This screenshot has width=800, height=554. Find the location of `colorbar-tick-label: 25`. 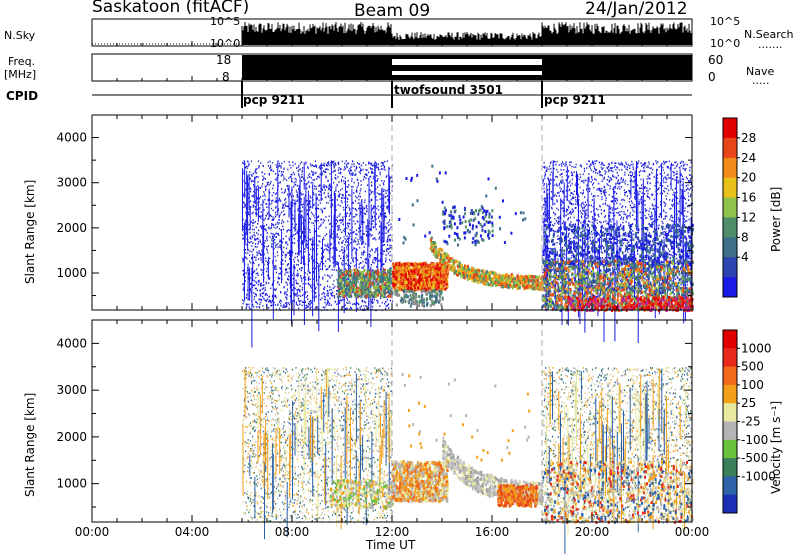

colorbar-tick-label: 25 is located at coordinates (748, 403).